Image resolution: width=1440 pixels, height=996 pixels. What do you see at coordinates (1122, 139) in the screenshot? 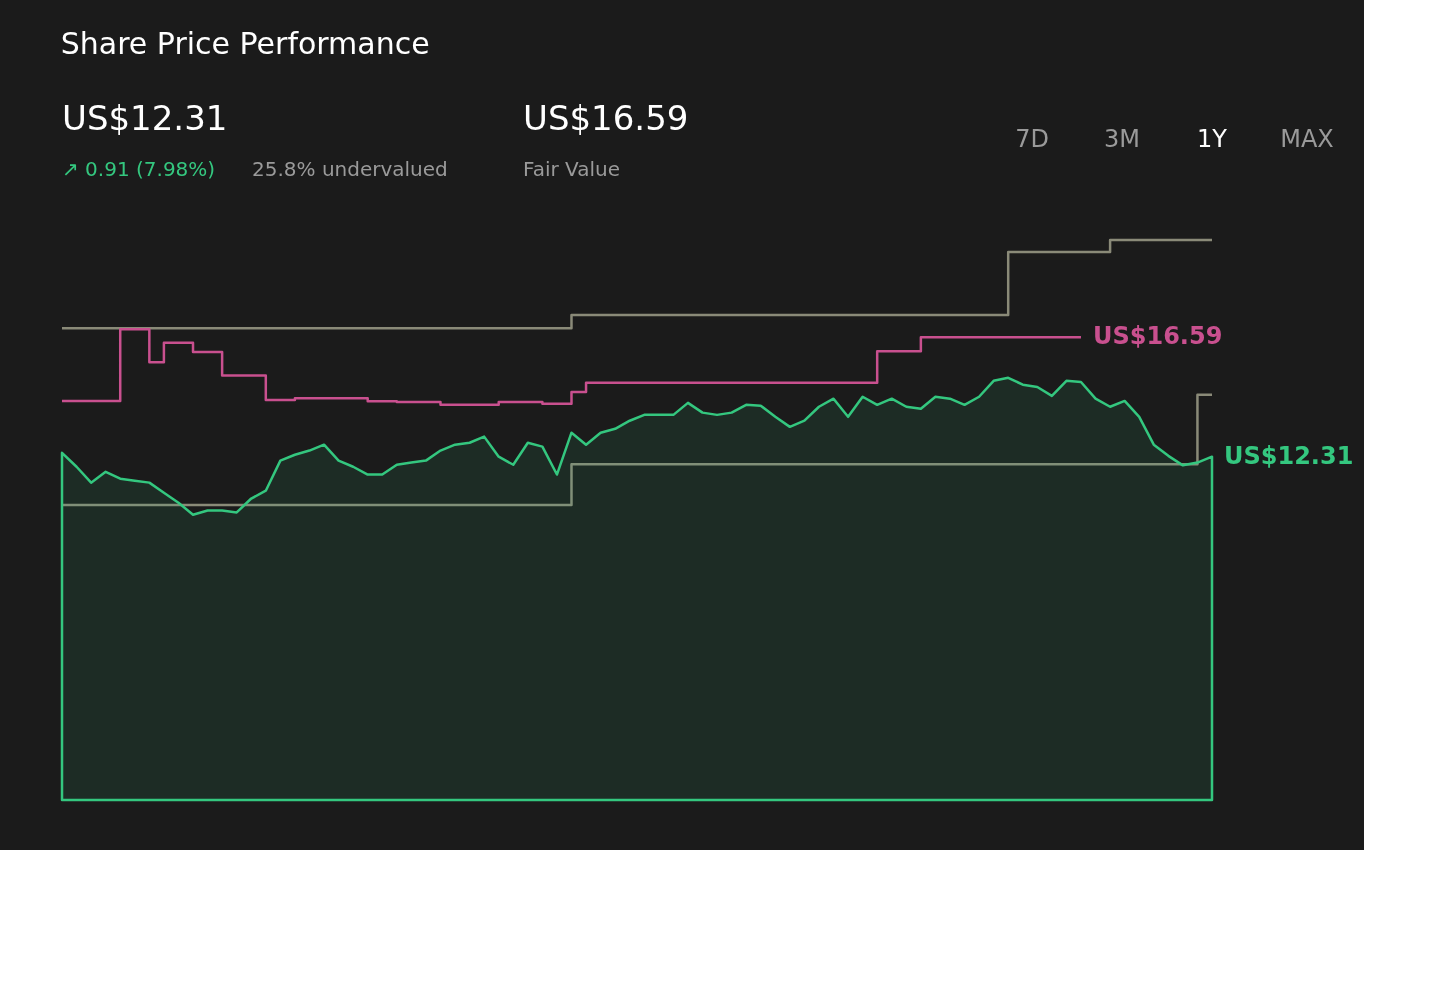
I see `text: 3M` at bounding box center [1122, 139].